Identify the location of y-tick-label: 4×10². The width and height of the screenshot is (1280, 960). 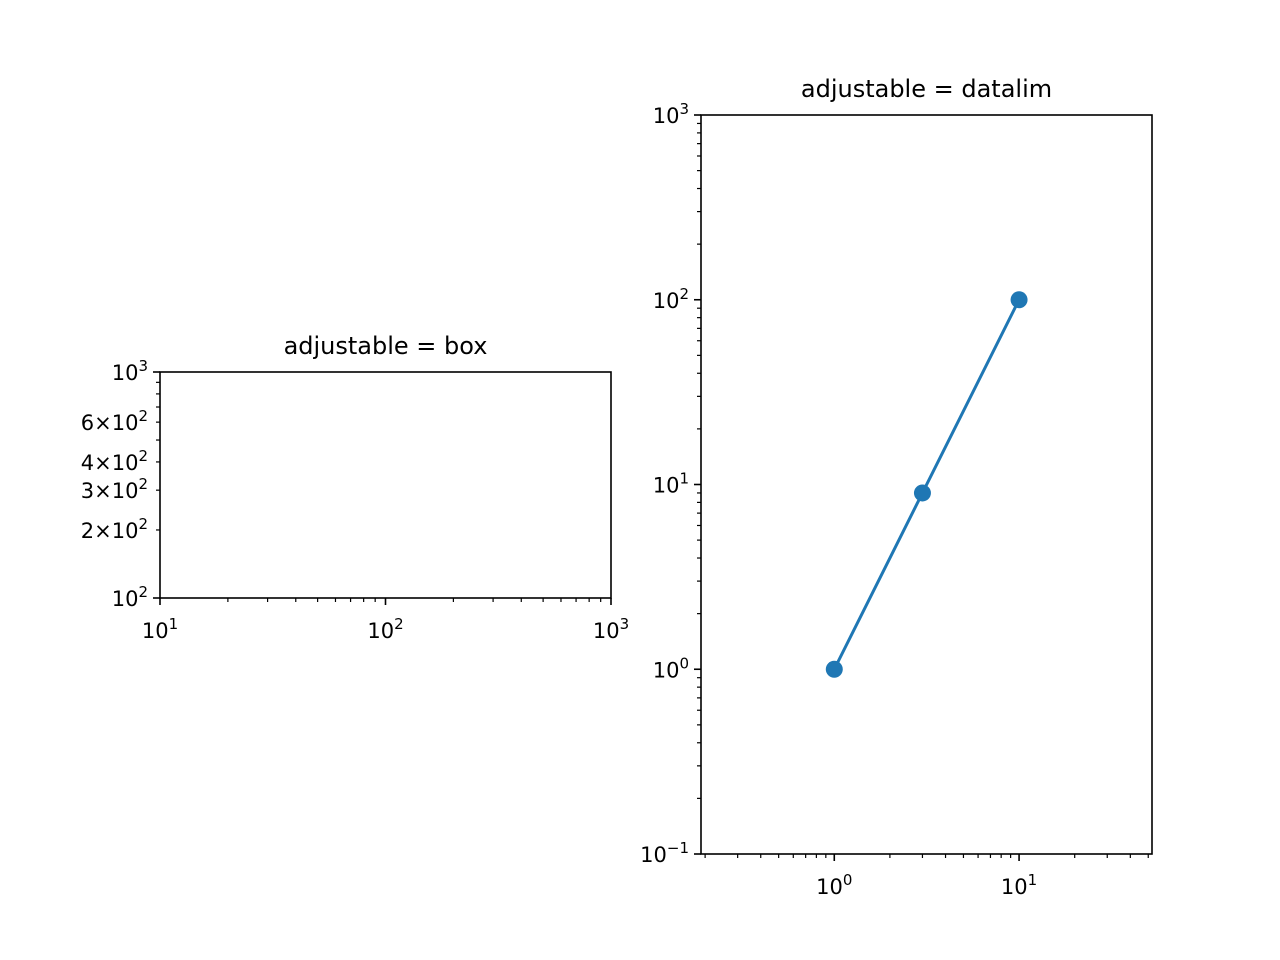
(114, 461).